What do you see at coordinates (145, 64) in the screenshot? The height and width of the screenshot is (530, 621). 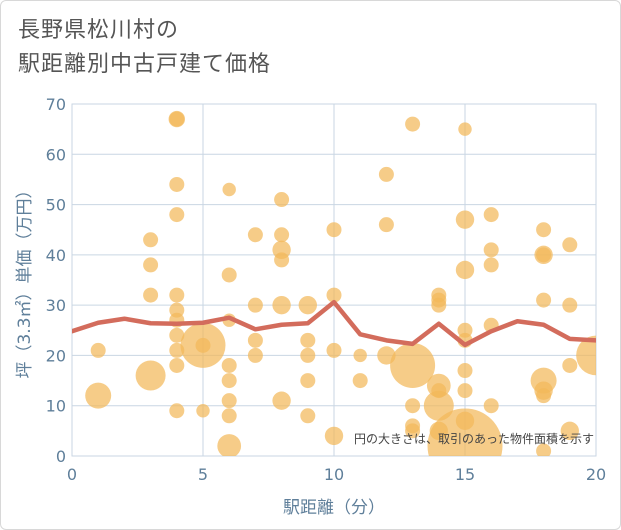 I see `title-line-2: 駅距離別中古戸建て価格` at bounding box center [145, 64].